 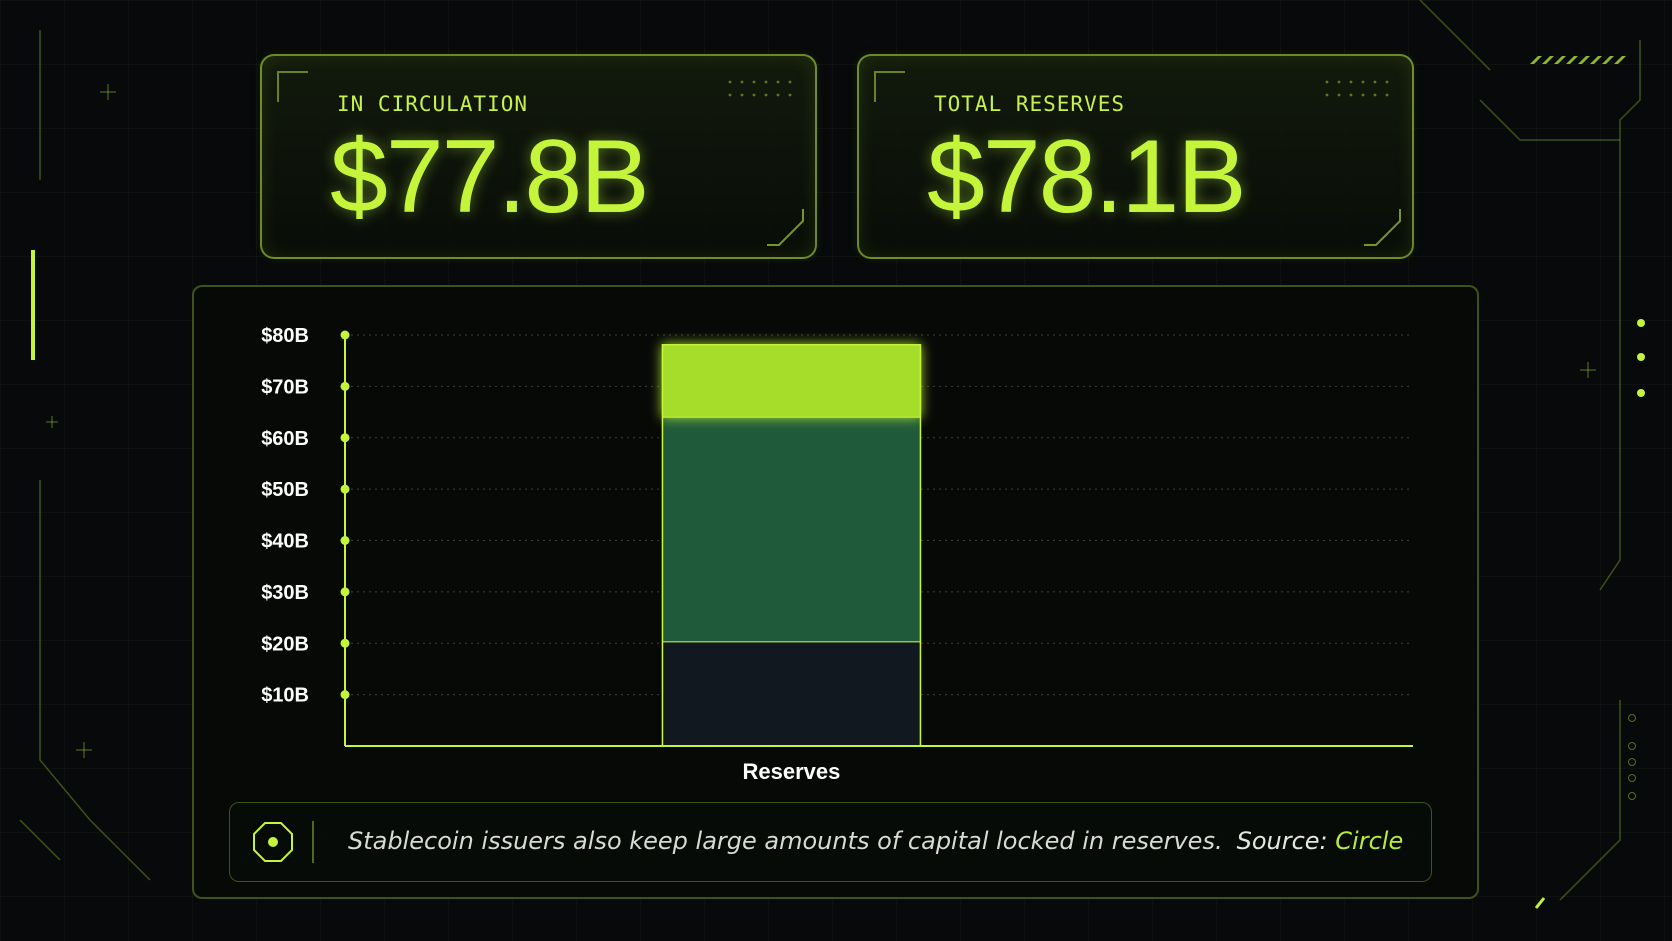 I want to click on y-tick-label: $30B, so click(x=285, y=593).